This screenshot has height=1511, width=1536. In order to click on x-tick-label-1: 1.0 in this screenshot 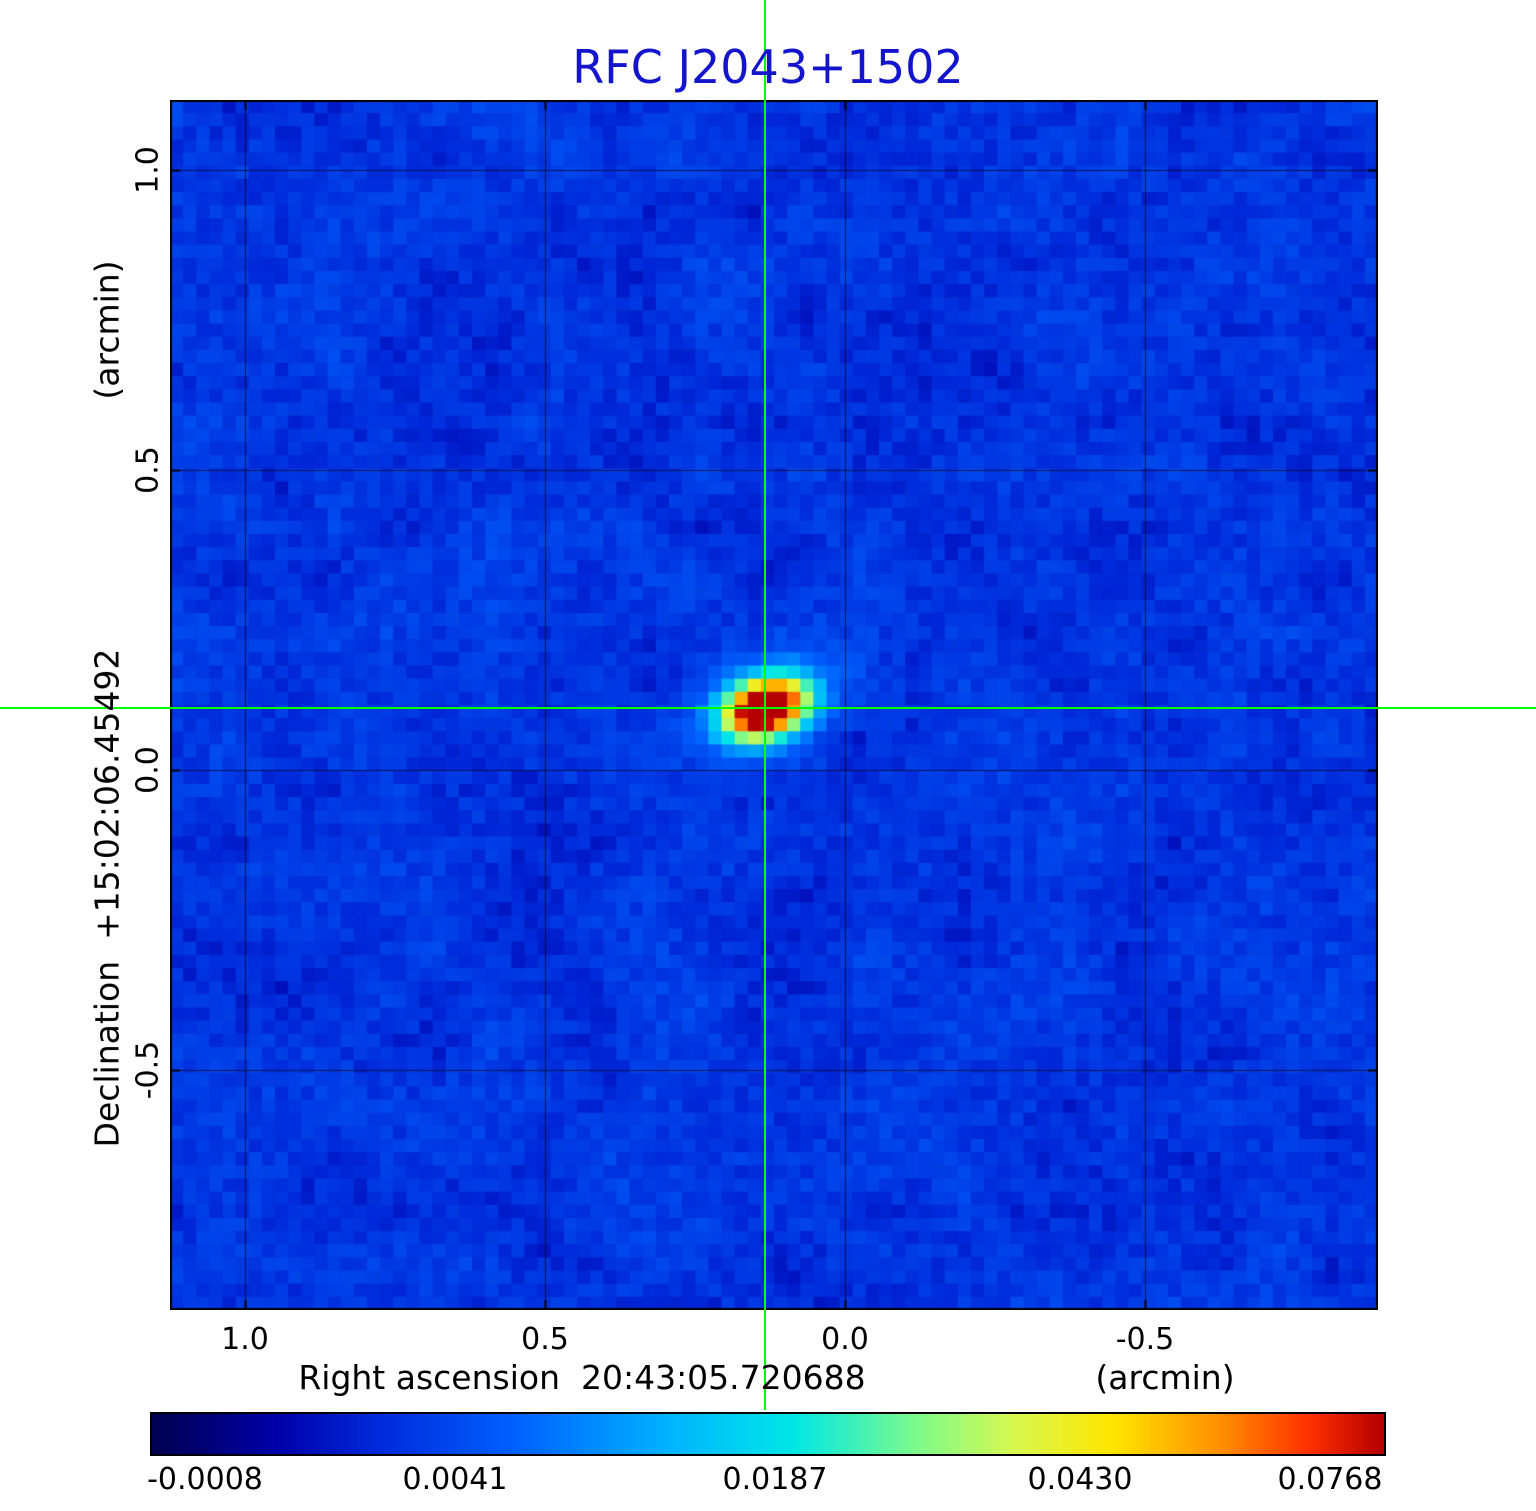, I will do `click(245, 1339)`.